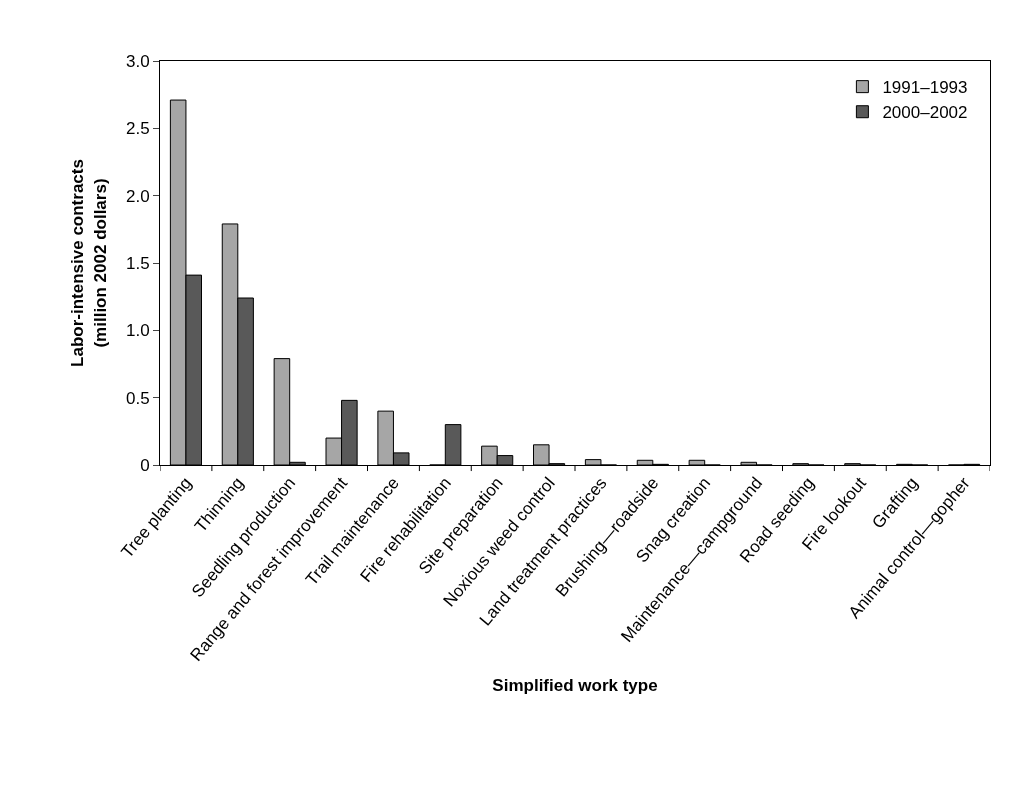 The width and height of the screenshot is (1013, 803). What do you see at coordinates (89, 263) in the screenshot?
I see `y-axis-title: Labor-intensive contracts (million 2002 dollars)` at bounding box center [89, 263].